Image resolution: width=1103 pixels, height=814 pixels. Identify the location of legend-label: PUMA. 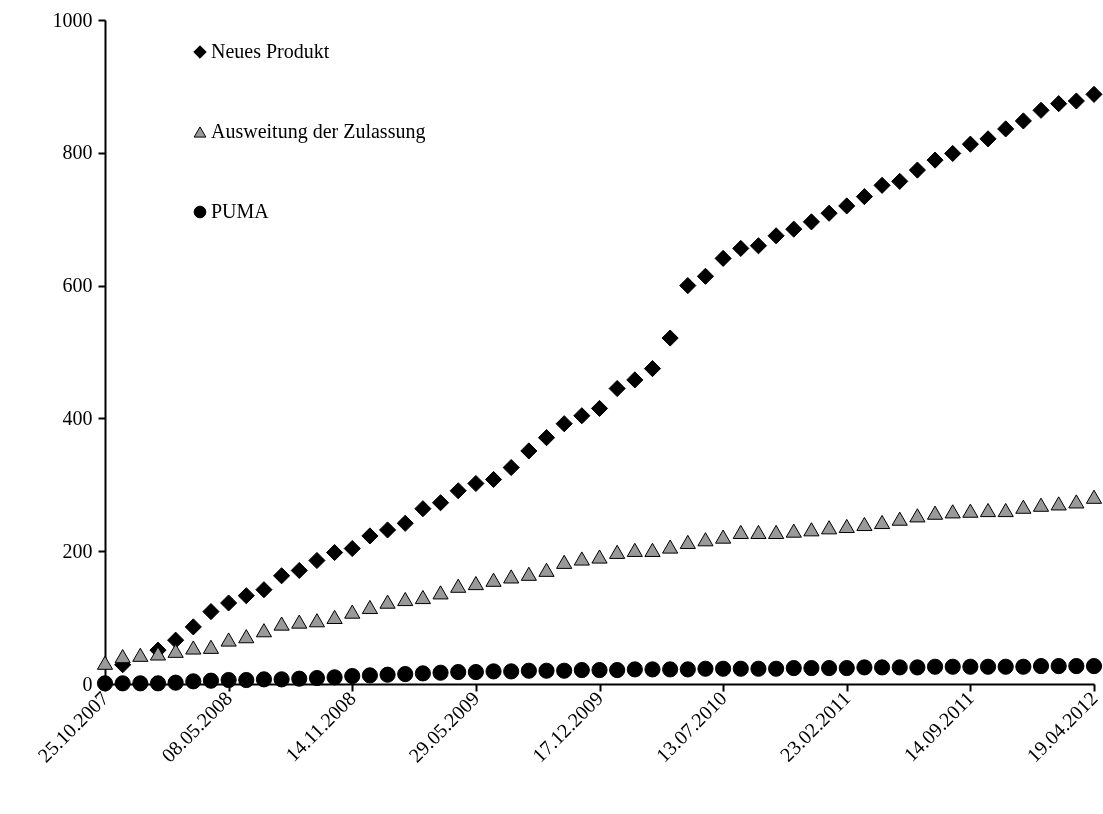
(240, 211).